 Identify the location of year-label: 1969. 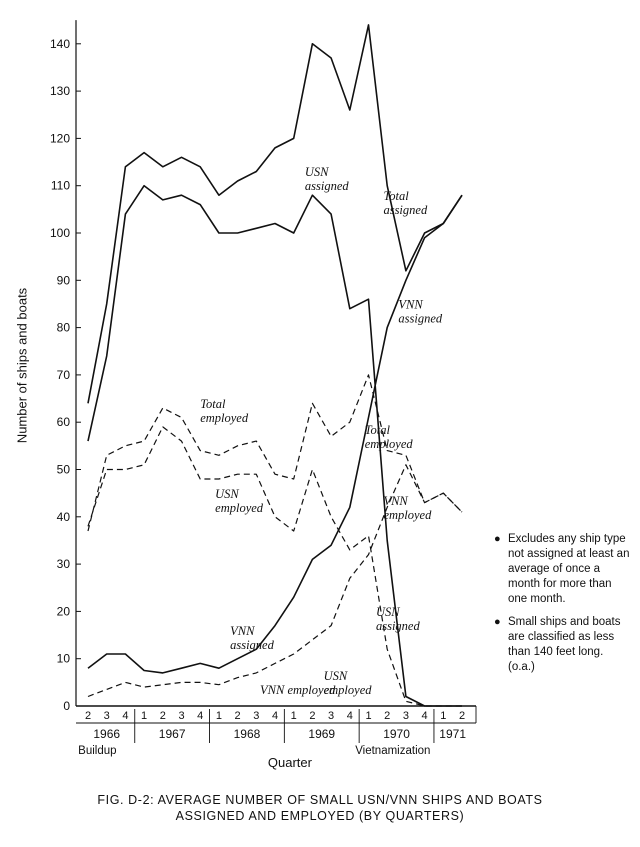
(321, 734).